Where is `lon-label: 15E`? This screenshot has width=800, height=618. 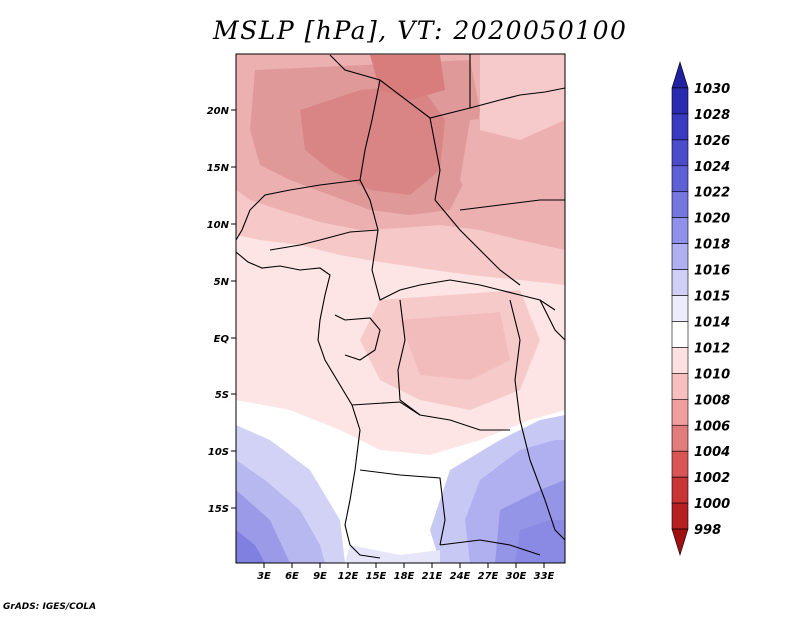 lon-label: 15E is located at coordinates (376, 576).